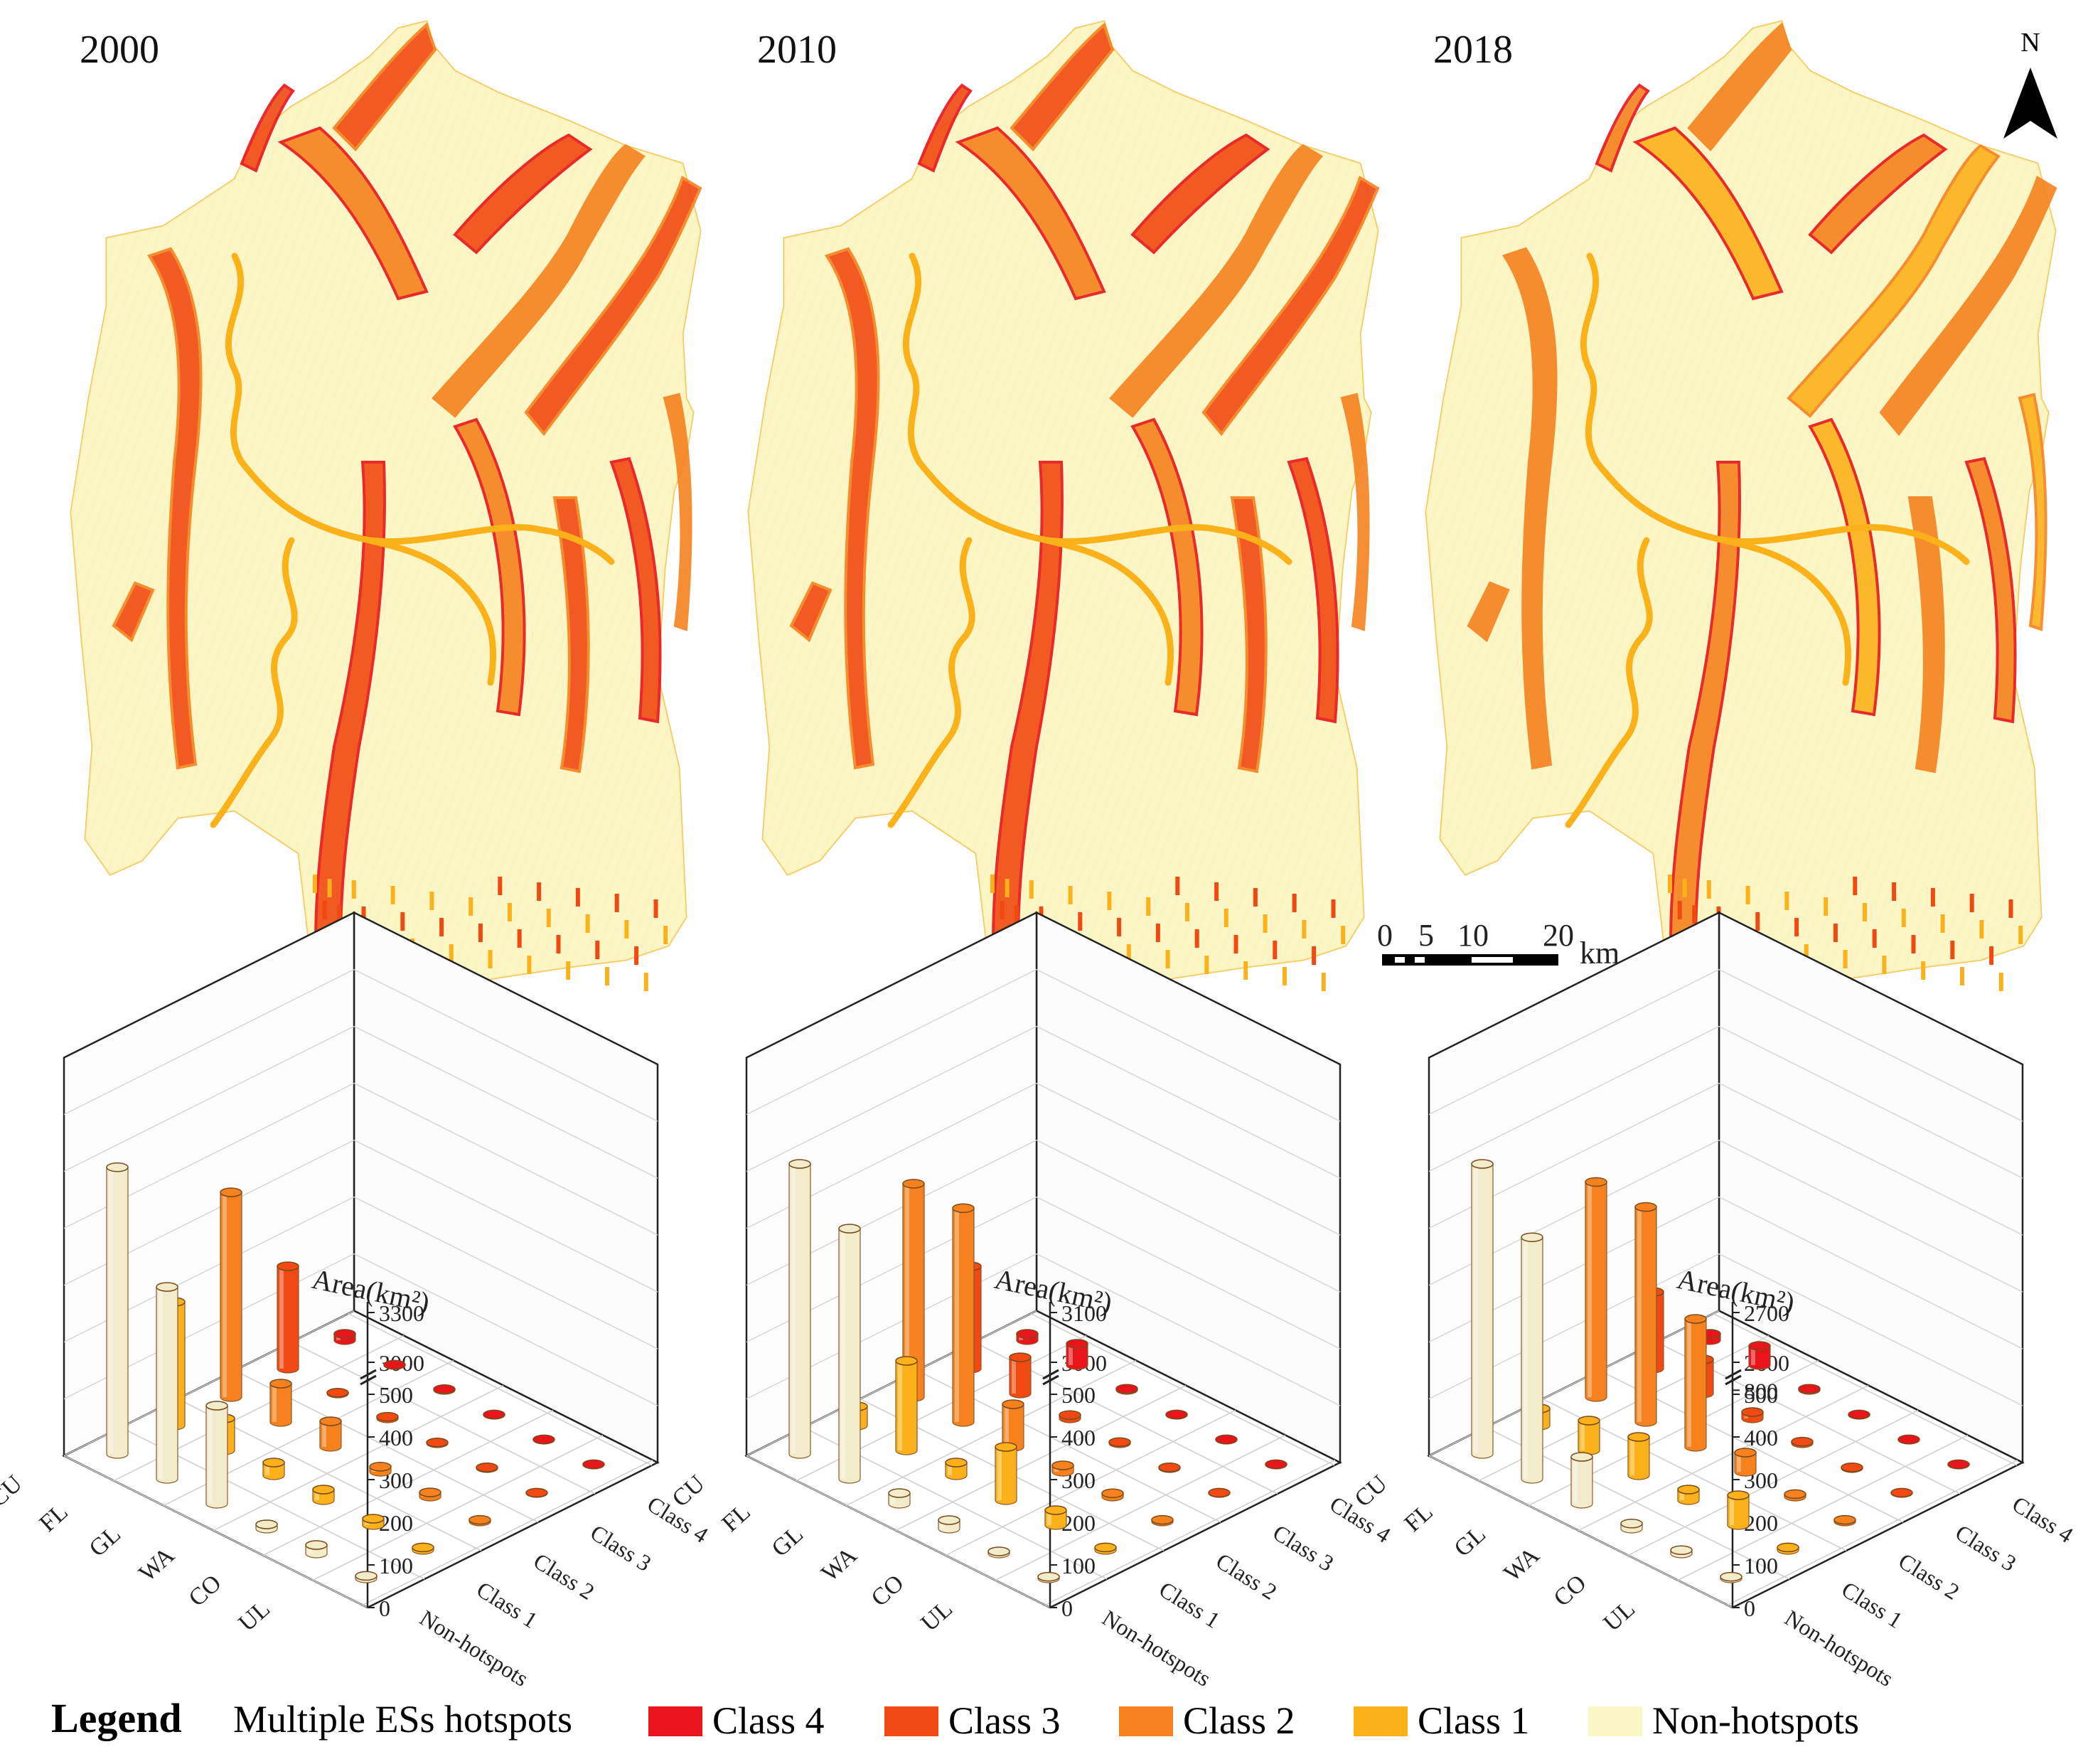 Image resolution: width=2088 pixels, height=1764 pixels. What do you see at coordinates (849, 1354) in the screenshot?
I see `bar-FL-non-hotspots` at bounding box center [849, 1354].